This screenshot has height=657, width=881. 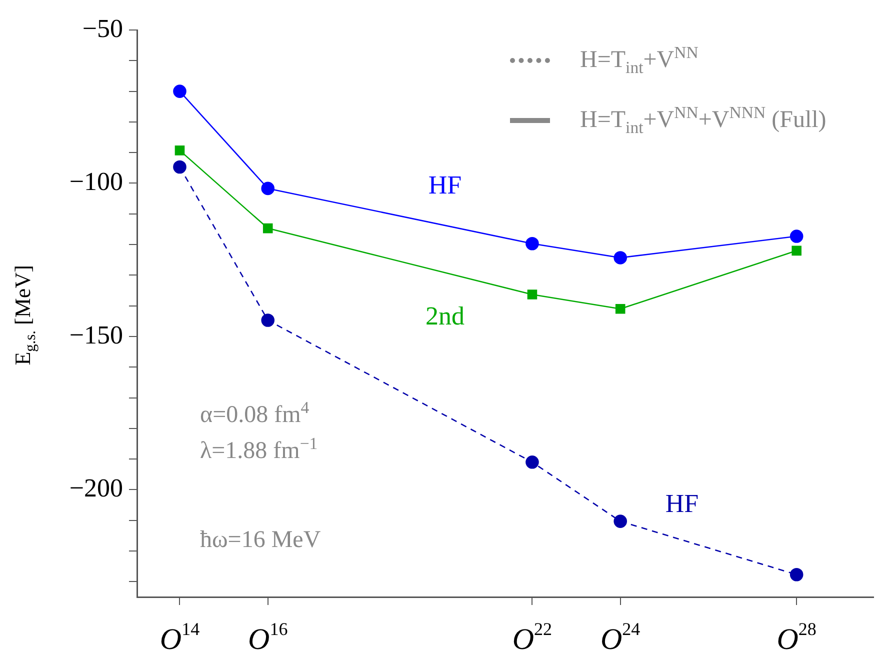 I want to click on y-tick-label: −150, so click(x=96, y=335).